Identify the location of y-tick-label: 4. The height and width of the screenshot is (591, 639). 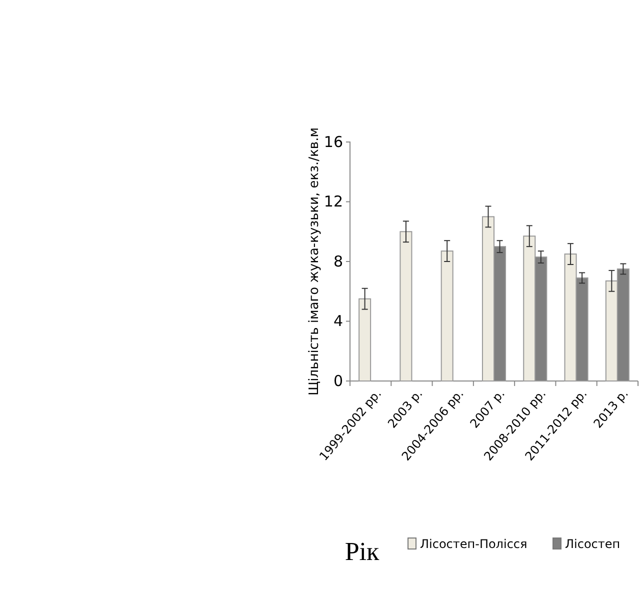
(338, 321).